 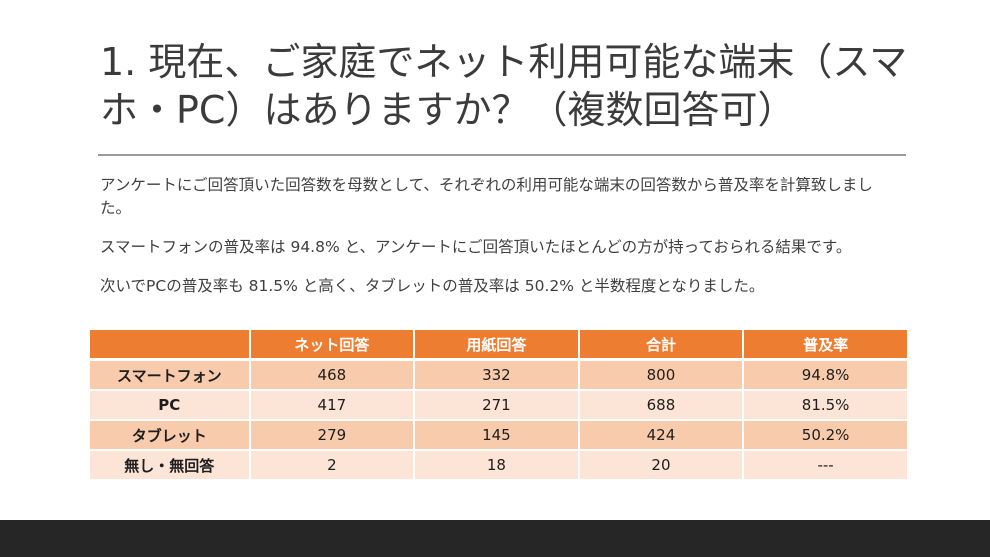 I want to click on table-row: スマートフォン 468 332 800 94.8%, so click(x=498, y=374).